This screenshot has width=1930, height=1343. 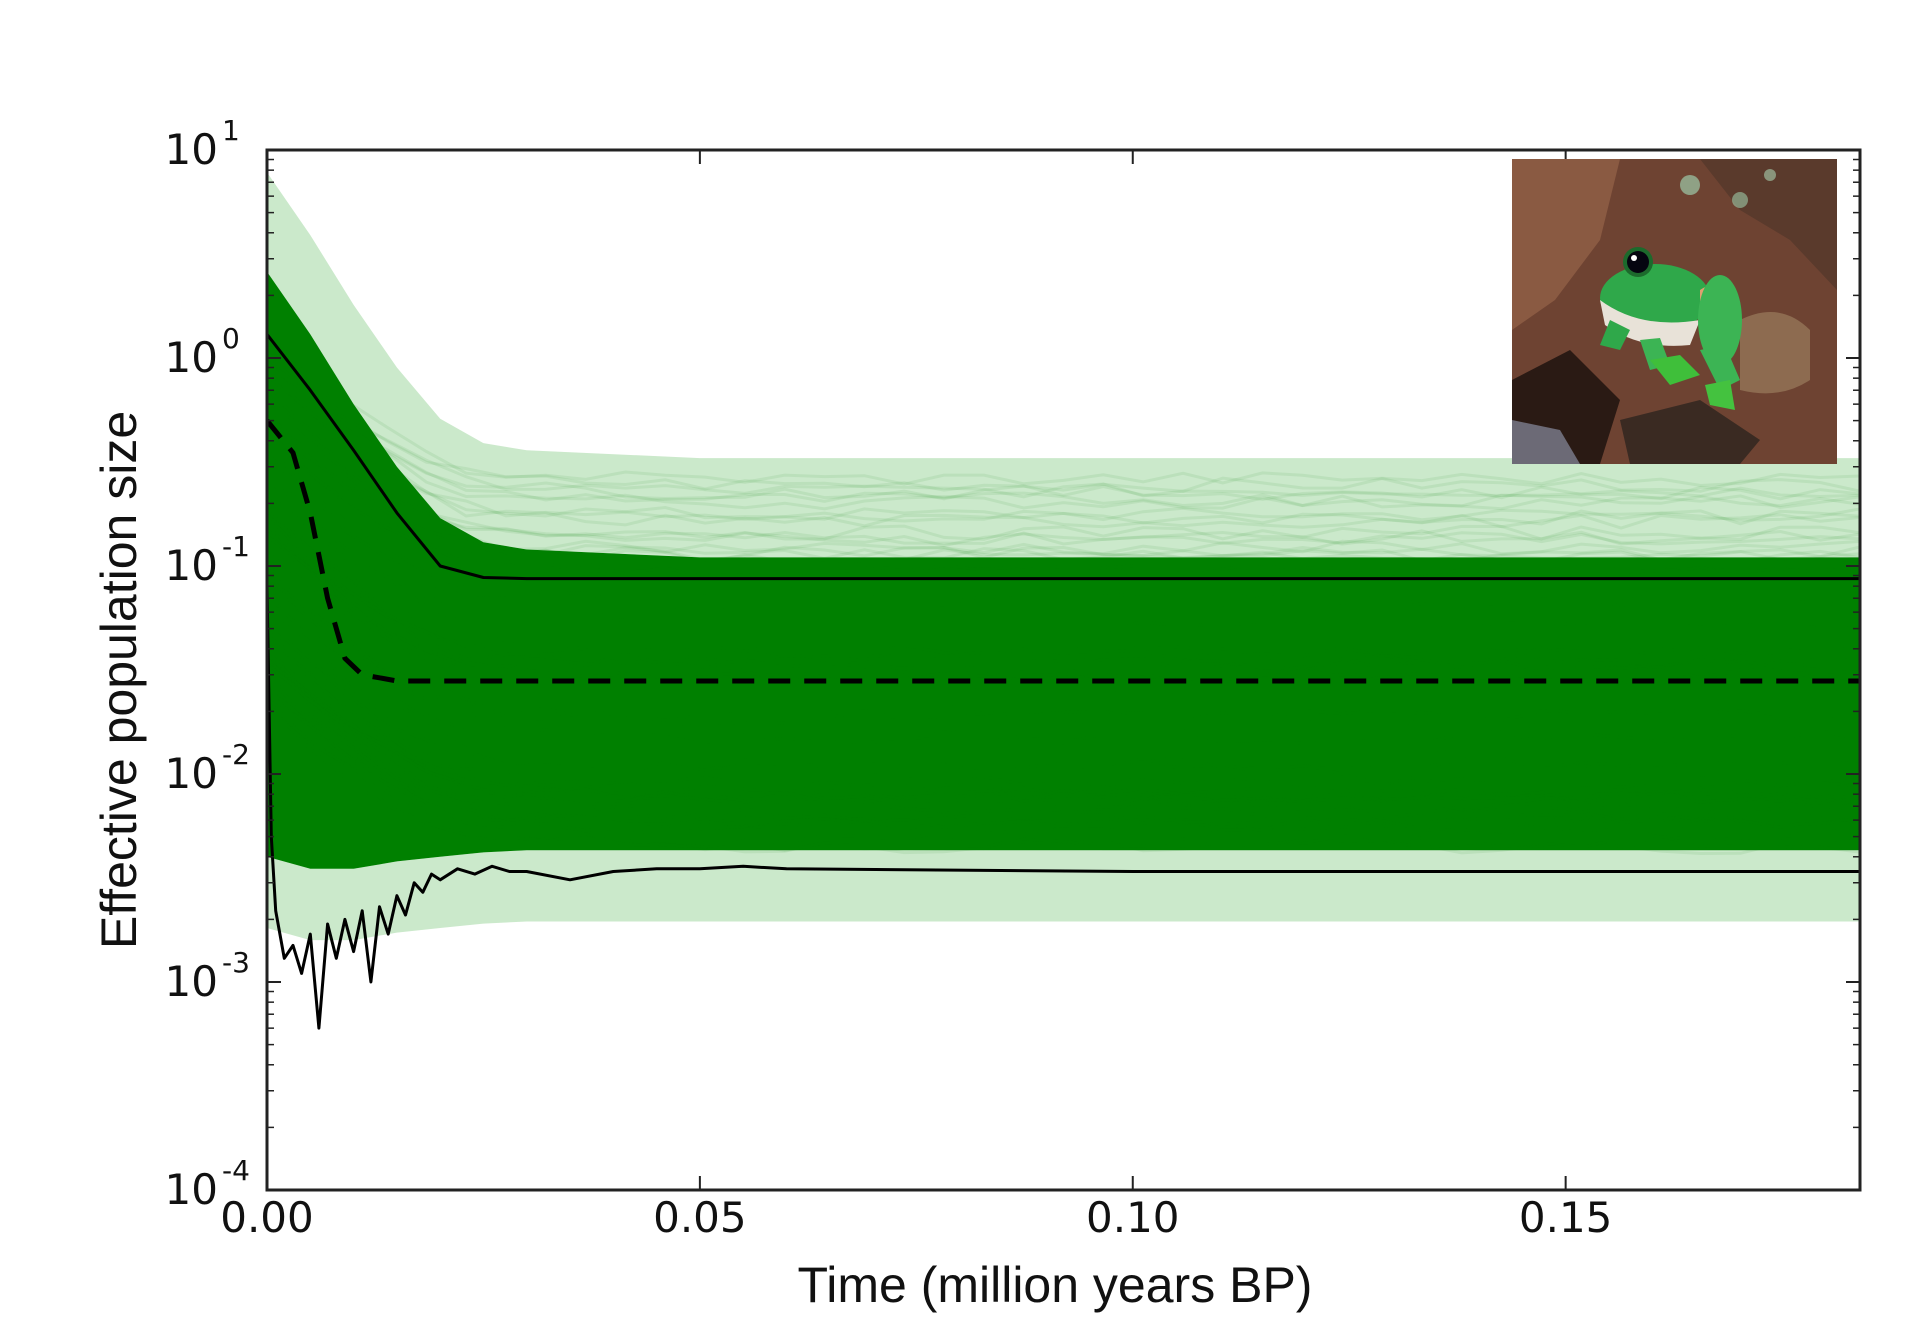 I want to click on y-tick-label: 10 -1, so click(x=207, y=560).